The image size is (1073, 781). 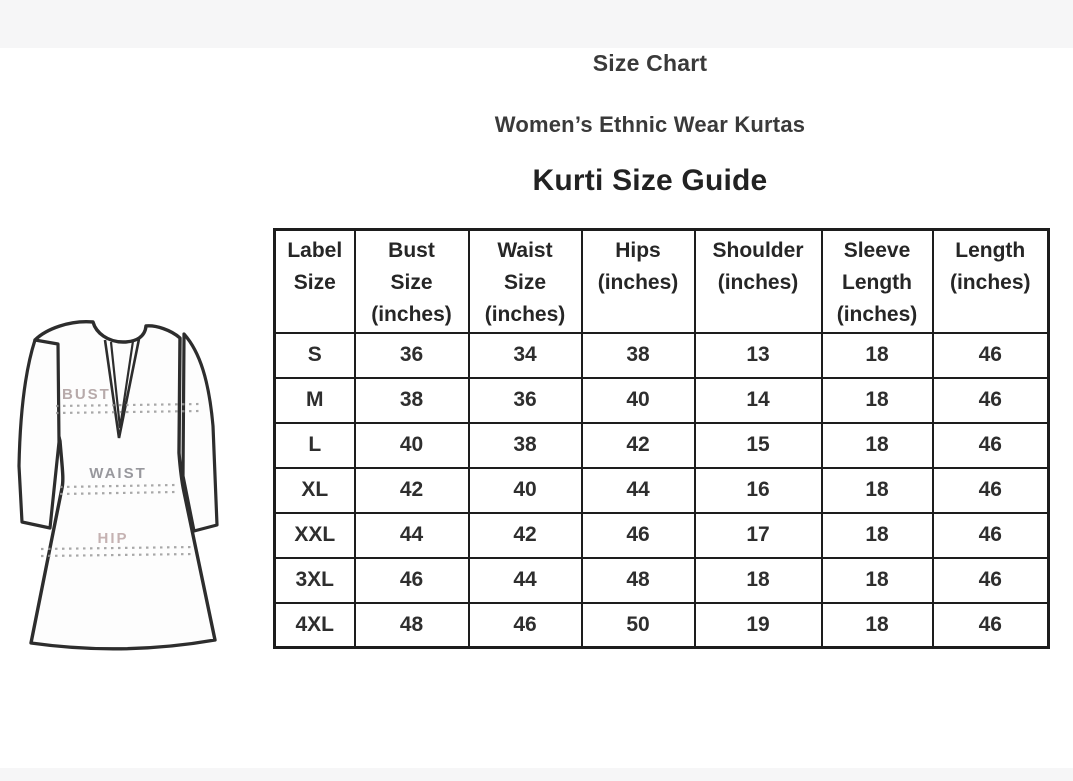 I want to click on size-label-cell: L, so click(x=314, y=445).